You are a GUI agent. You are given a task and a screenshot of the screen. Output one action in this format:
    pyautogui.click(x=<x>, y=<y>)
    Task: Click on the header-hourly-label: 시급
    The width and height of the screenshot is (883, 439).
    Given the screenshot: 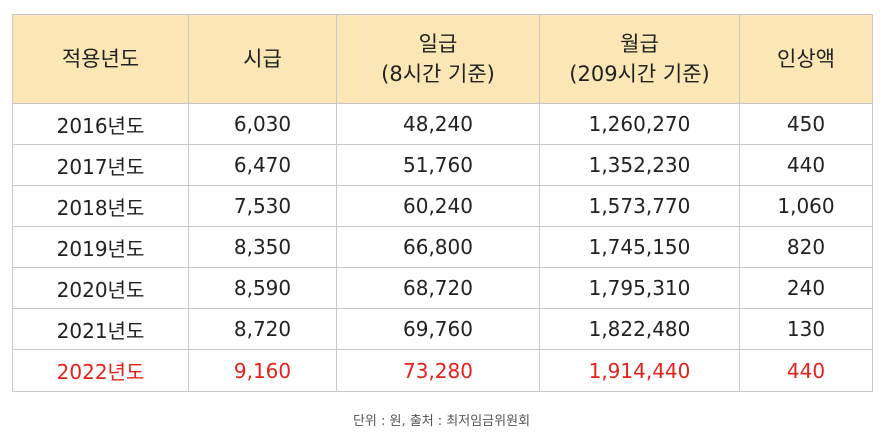 What is the action you would take?
    pyautogui.click(x=262, y=59)
    